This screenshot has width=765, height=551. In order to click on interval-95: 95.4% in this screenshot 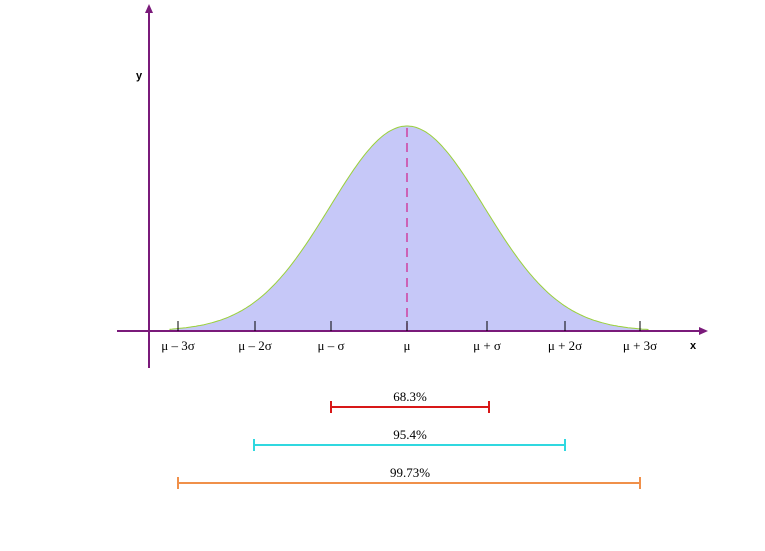, I will do `click(409, 439)`.